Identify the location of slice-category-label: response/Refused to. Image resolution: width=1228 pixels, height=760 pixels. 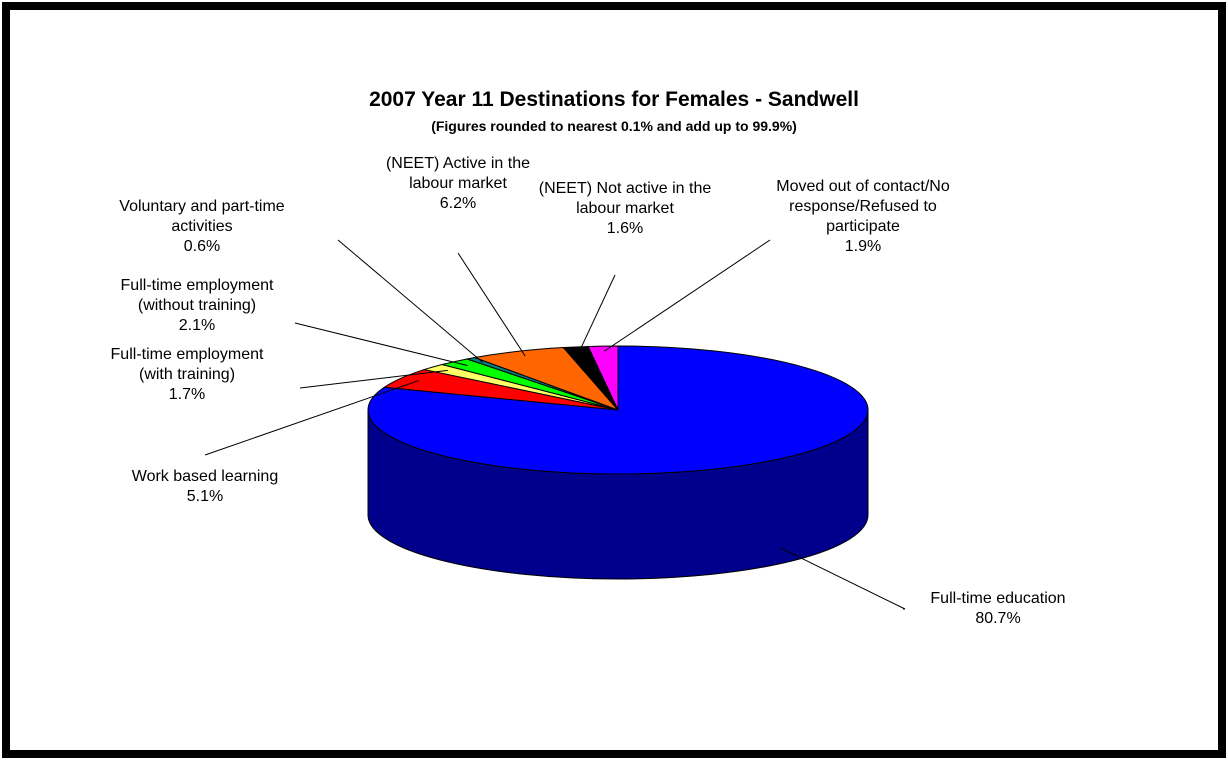
(863, 206).